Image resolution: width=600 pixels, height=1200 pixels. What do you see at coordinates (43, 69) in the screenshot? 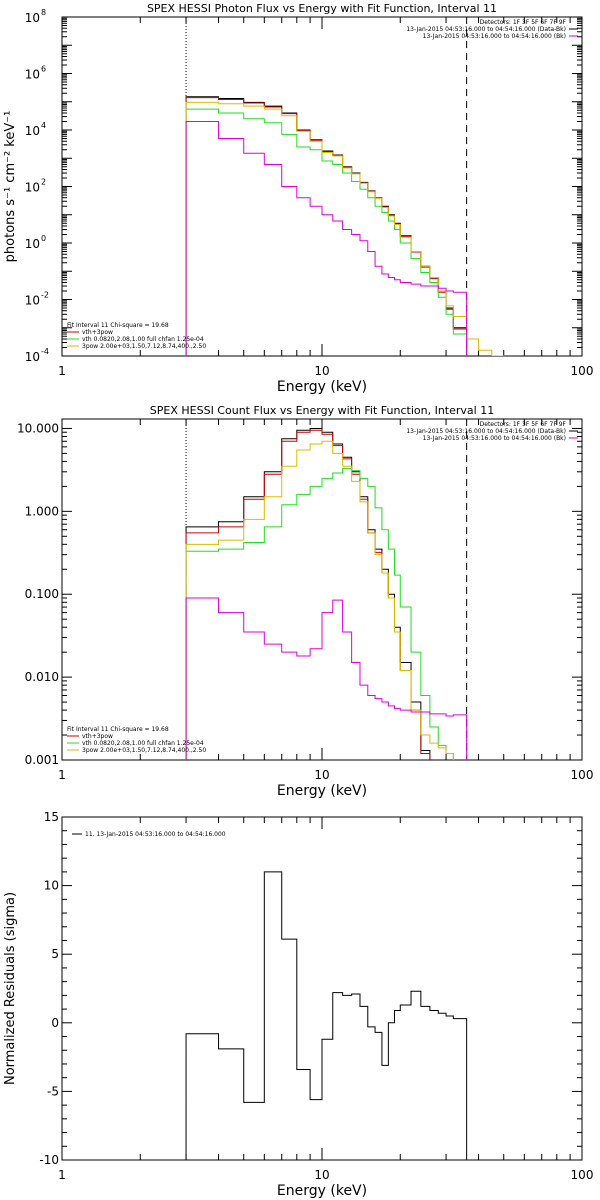
I see `y-tick-exponent: 6` at bounding box center [43, 69].